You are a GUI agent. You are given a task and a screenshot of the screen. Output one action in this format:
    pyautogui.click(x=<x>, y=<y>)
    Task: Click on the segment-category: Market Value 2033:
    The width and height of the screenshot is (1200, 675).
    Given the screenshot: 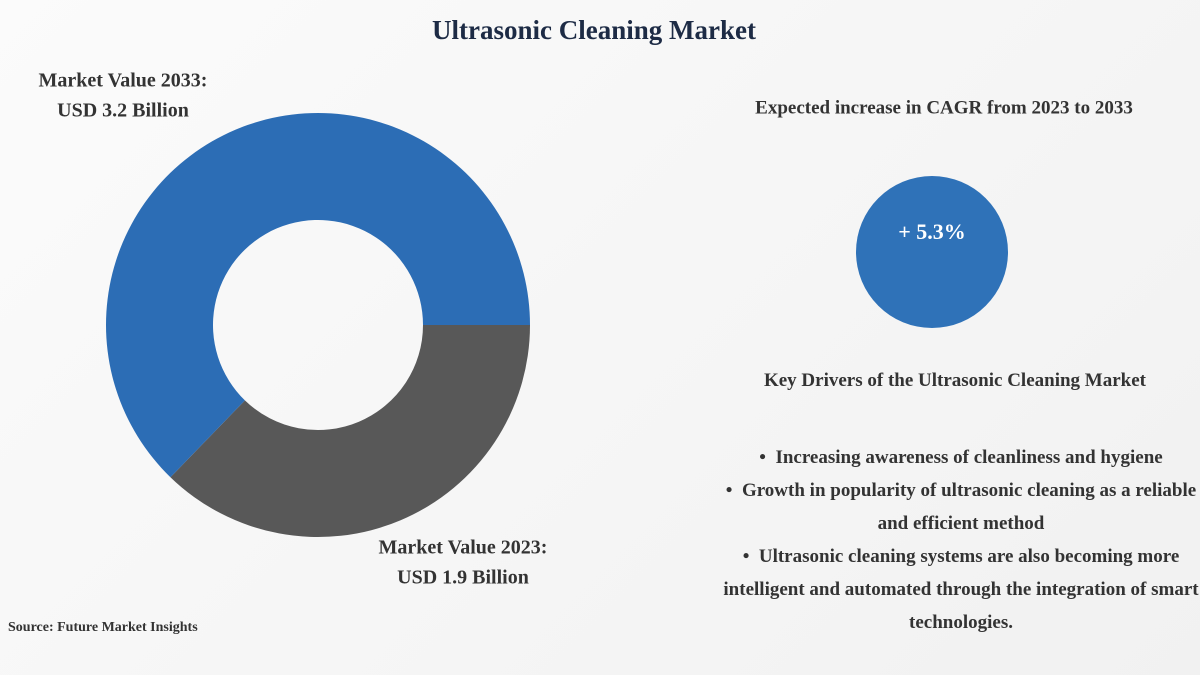 What is the action you would take?
    pyautogui.click(x=123, y=81)
    